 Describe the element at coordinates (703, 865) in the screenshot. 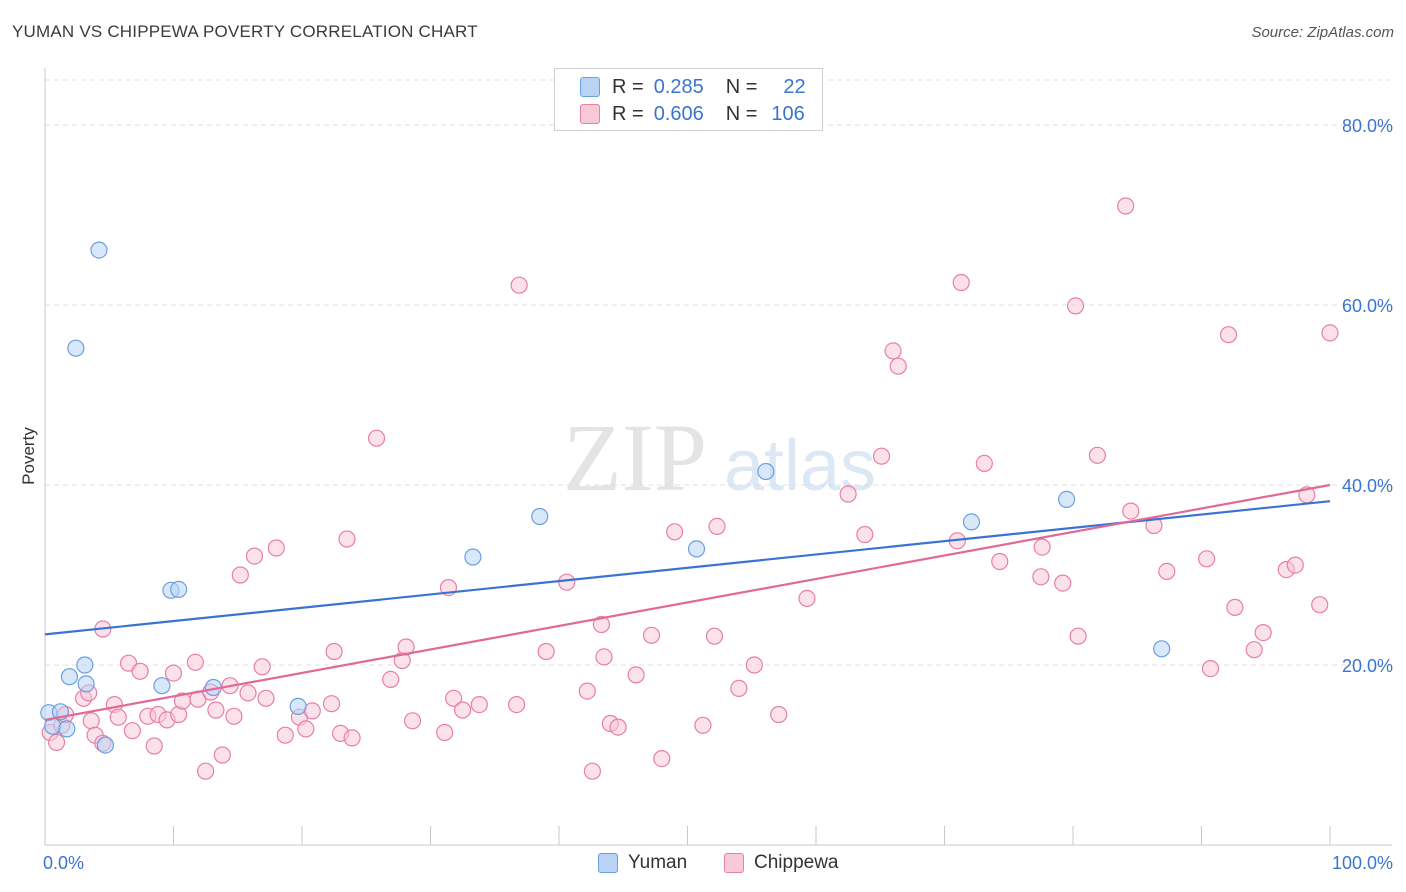

I see `series-legend: Yuman Chippewa` at that location.